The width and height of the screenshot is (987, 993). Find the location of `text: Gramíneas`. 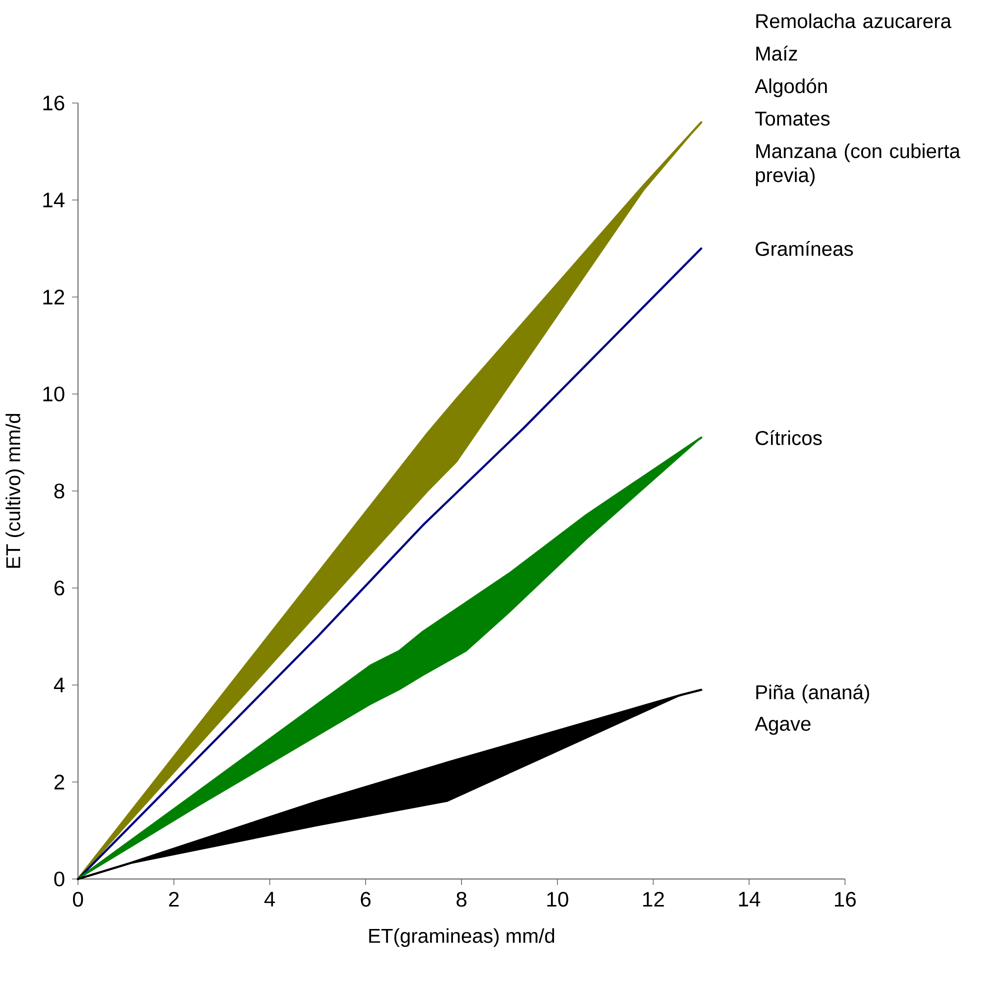

text: Gramíneas is located at coordinates (804, 248).